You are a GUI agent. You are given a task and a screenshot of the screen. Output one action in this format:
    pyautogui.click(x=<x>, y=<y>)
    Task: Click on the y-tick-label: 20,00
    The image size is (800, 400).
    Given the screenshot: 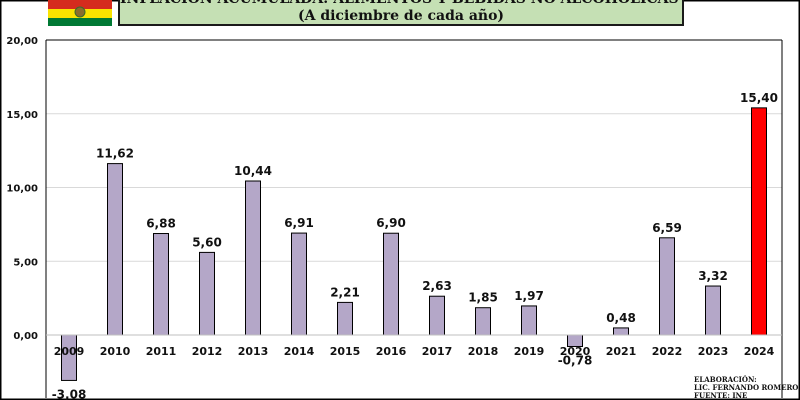 What is the action you would take?
    pyautogui.click(x=22, y=41)
    